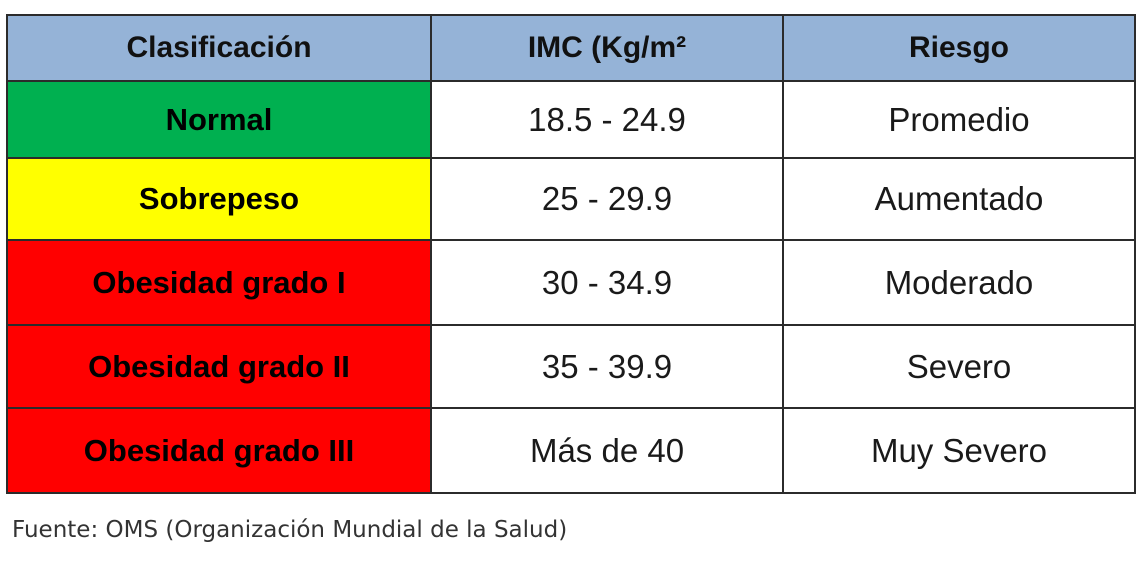 This screenshot has width=1146, height=564. Describe the element at coordinates (959, 366) in the screenshot. I see `risk-cell: Severo` at that location.